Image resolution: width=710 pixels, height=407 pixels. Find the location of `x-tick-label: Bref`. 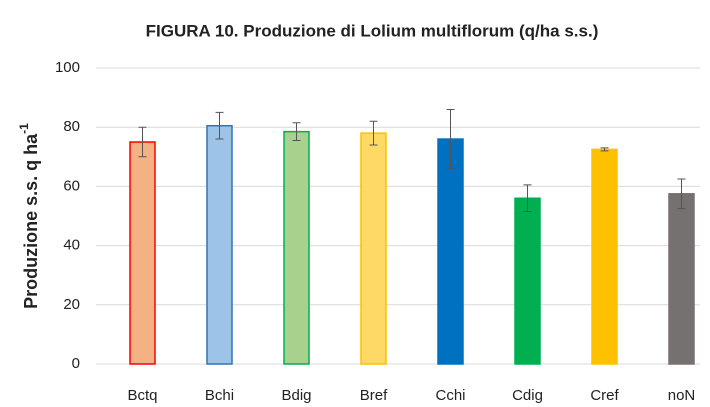

x-tick-label: Bref is located at coordinates (374, 395).